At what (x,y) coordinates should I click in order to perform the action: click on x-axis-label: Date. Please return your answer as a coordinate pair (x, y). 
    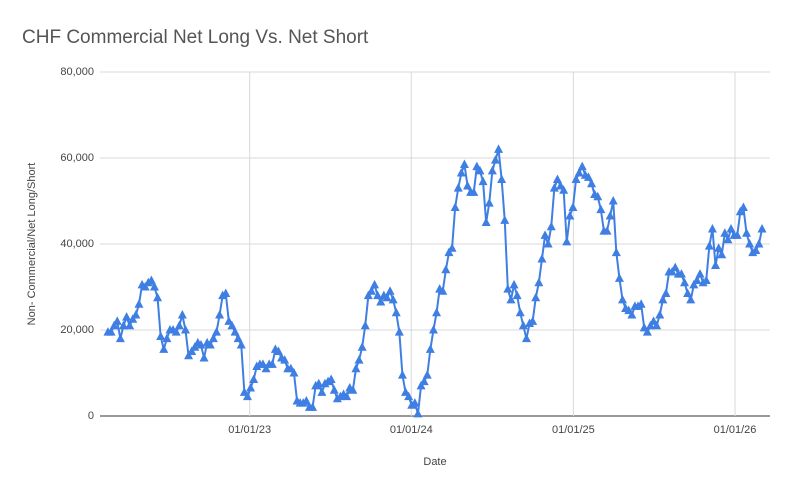
    Looking at the image, I should click on (434, 462).